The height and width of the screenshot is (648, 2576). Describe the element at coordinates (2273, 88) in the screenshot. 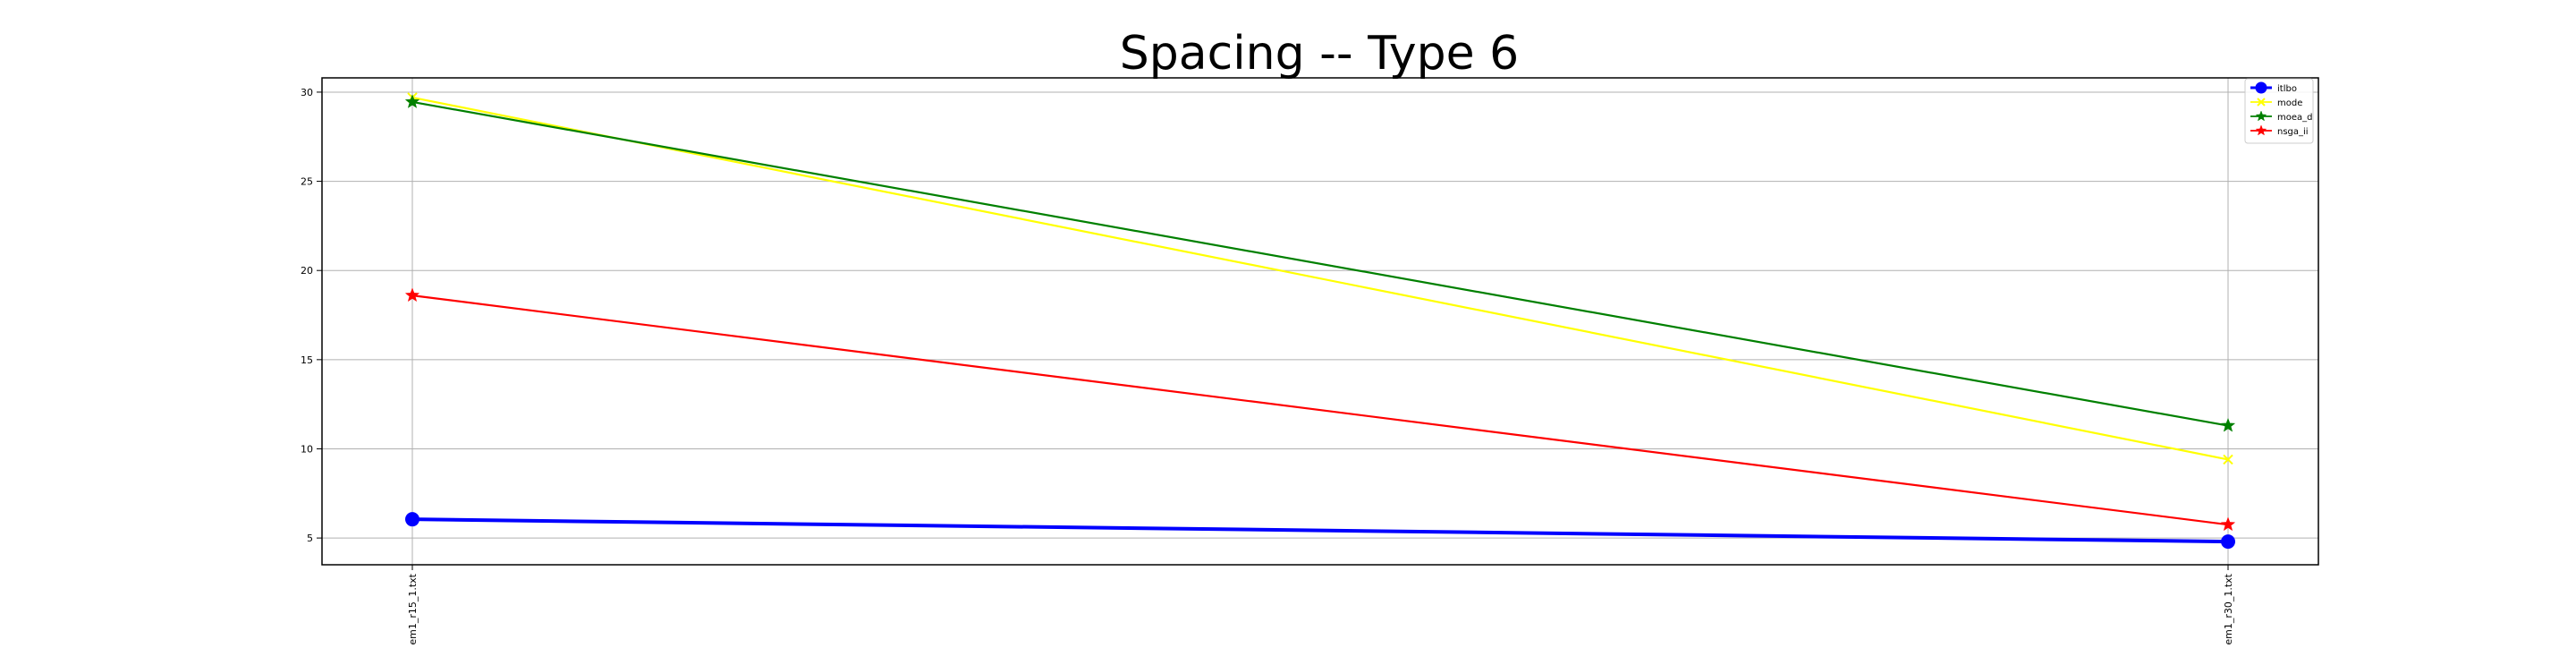

I see `legend-item: itlbo` at that location.